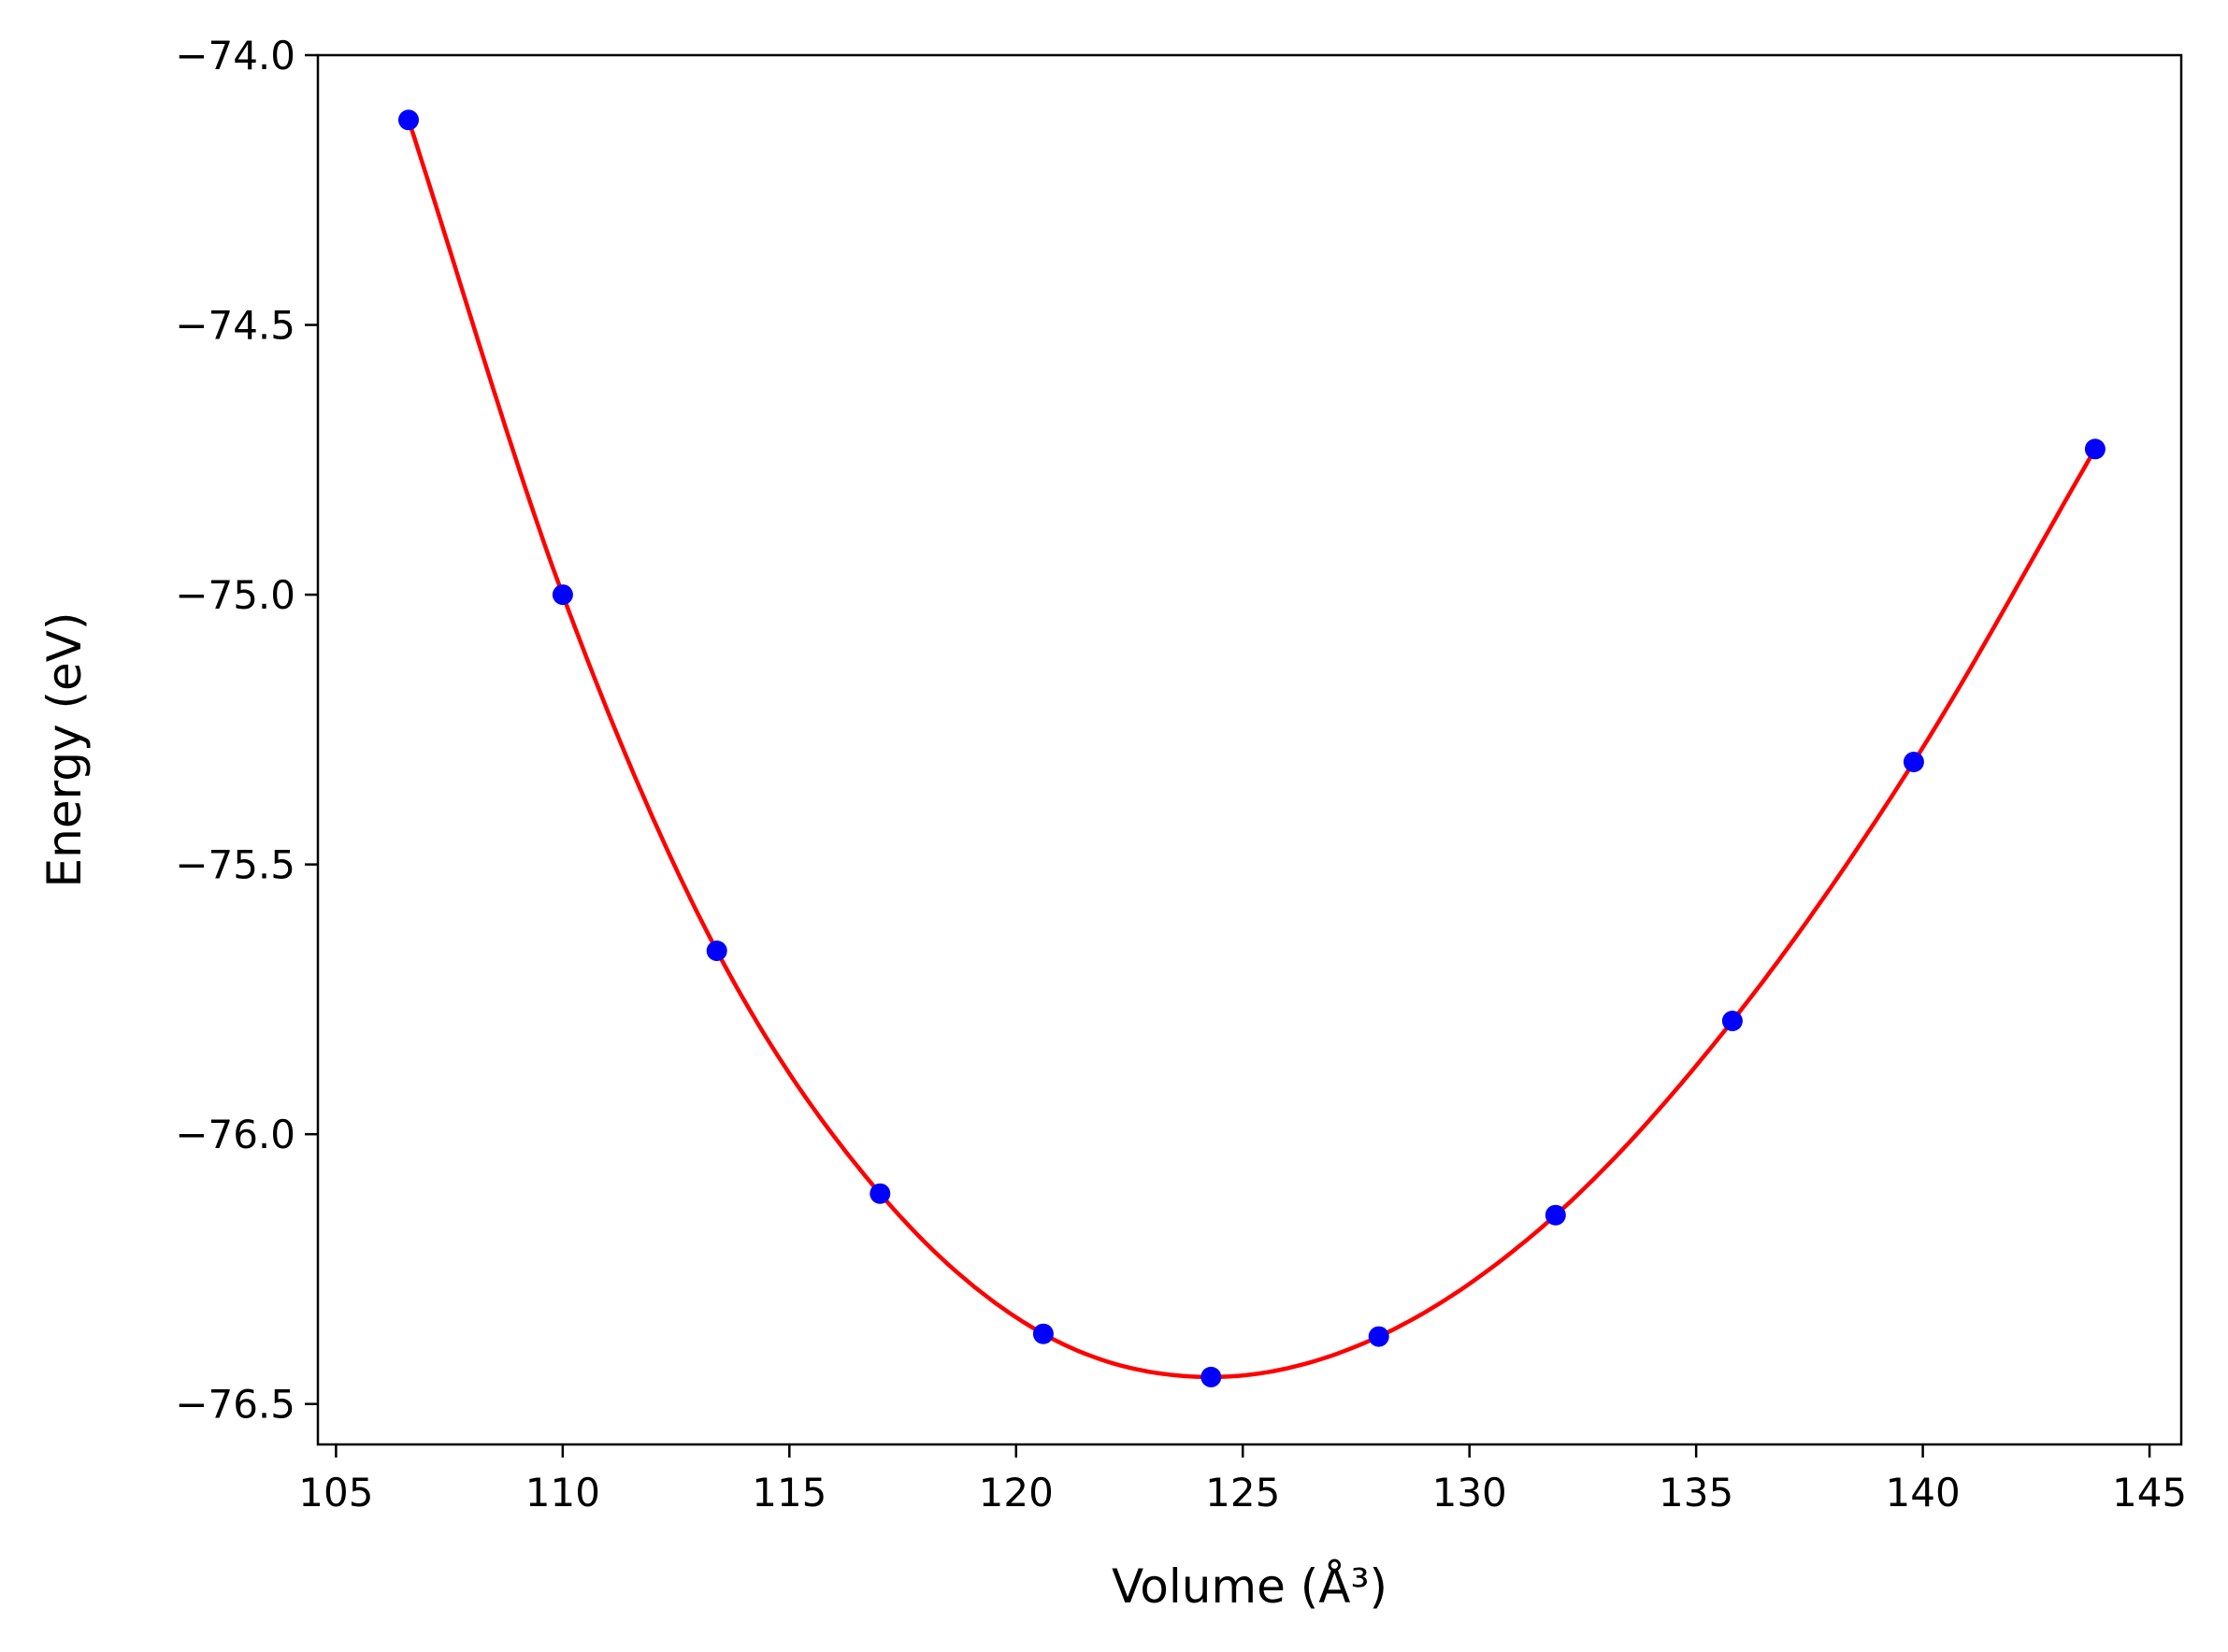  I want to click on x-tick-label: 115, so click(789, 1493).